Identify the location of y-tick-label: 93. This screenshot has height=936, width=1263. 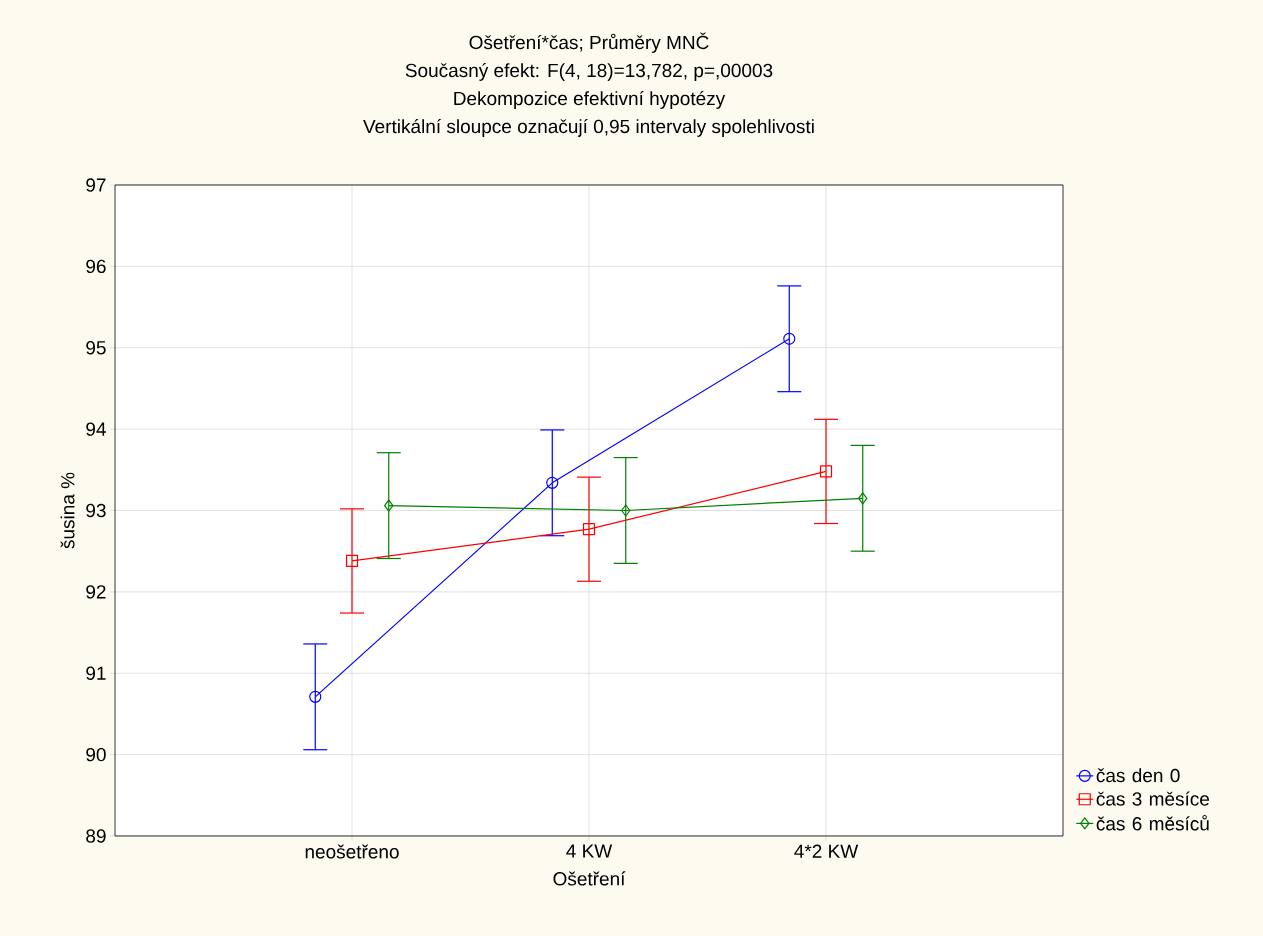
(96, 510).